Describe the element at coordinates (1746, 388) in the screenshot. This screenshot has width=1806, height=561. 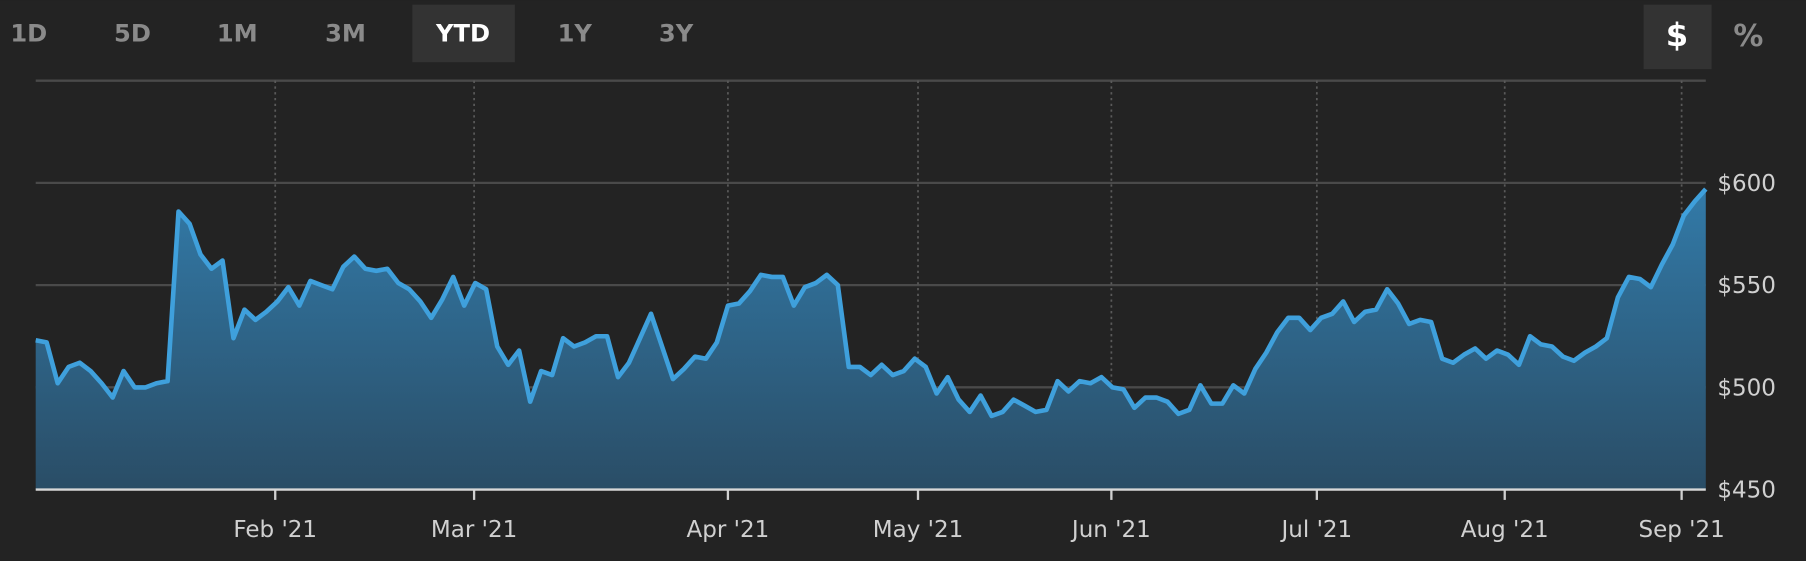
I see `y-tick-label: $500` at that location.